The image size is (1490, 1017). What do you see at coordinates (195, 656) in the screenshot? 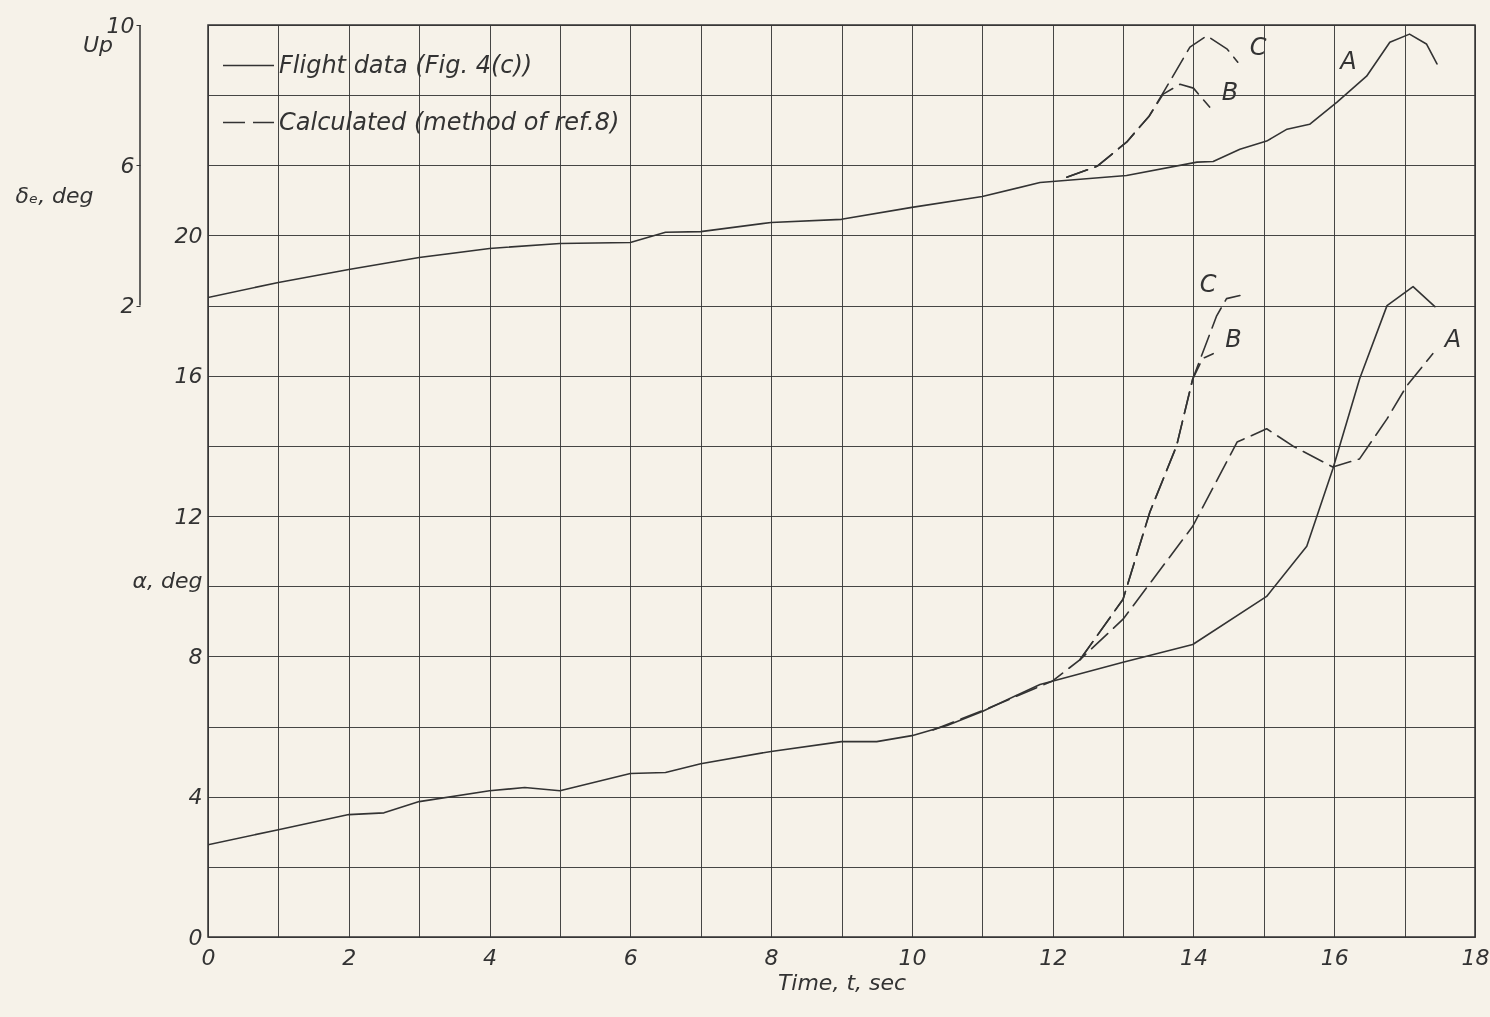
I see `y-tick-label: 8` at bounding box center [195, 656].